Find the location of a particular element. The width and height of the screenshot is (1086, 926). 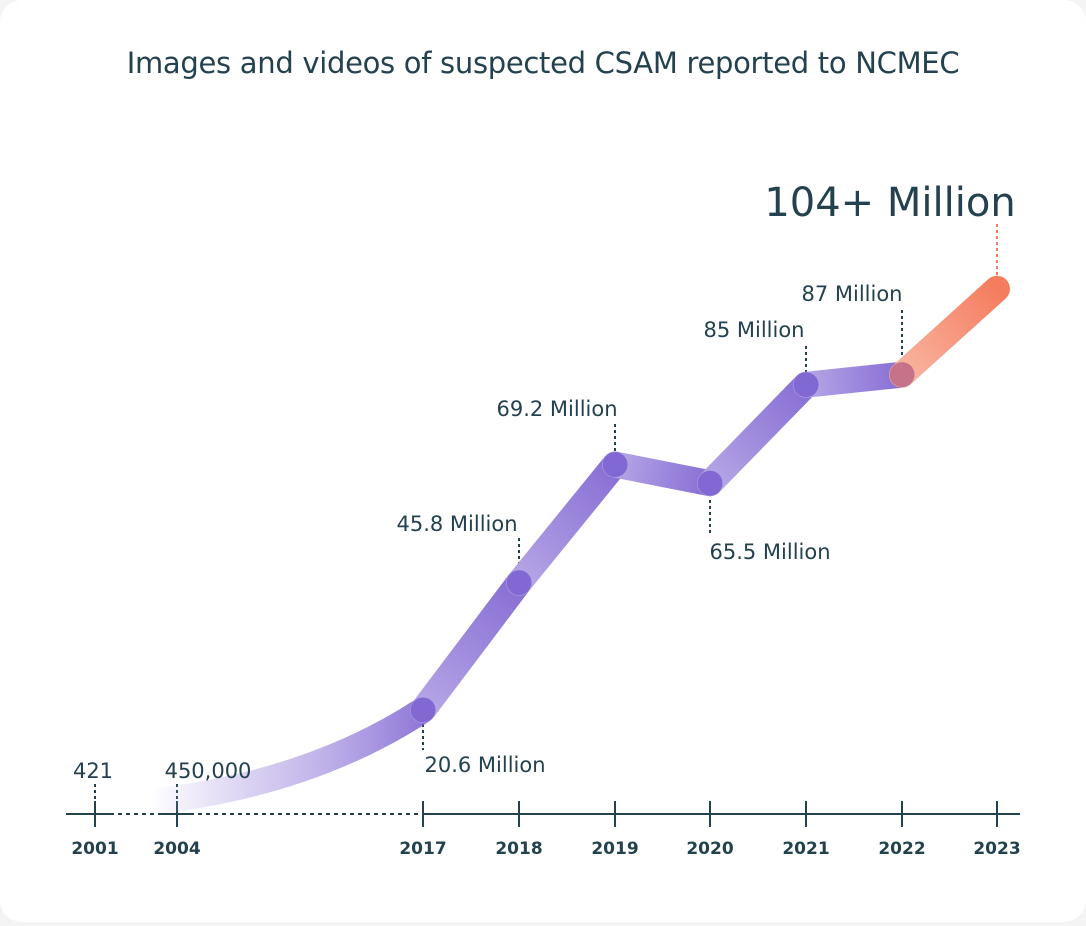

data-label-2020: 65.5 Million is located at coordinates (769, 552).